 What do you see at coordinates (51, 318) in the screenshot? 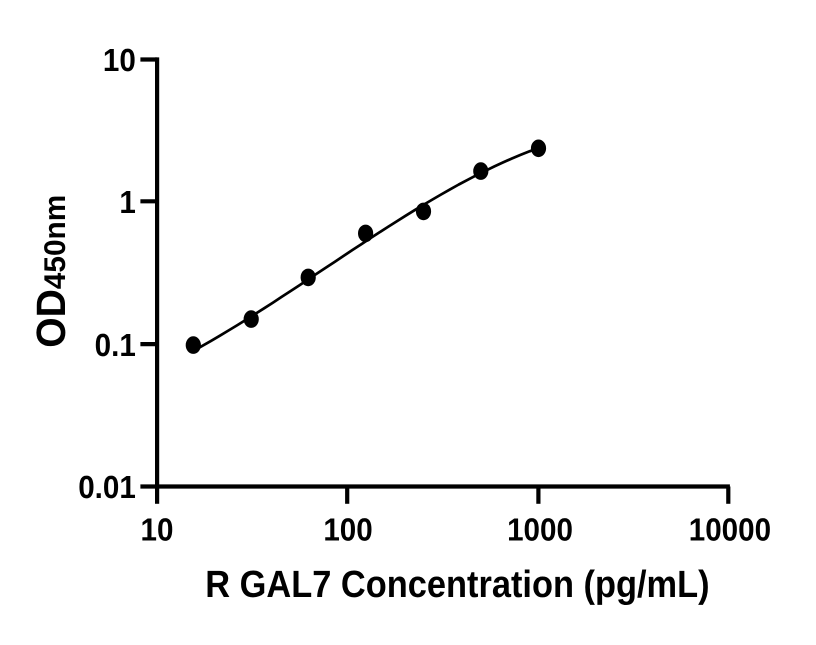
I see `svg-text: OD` at bounding box center [51, 318].